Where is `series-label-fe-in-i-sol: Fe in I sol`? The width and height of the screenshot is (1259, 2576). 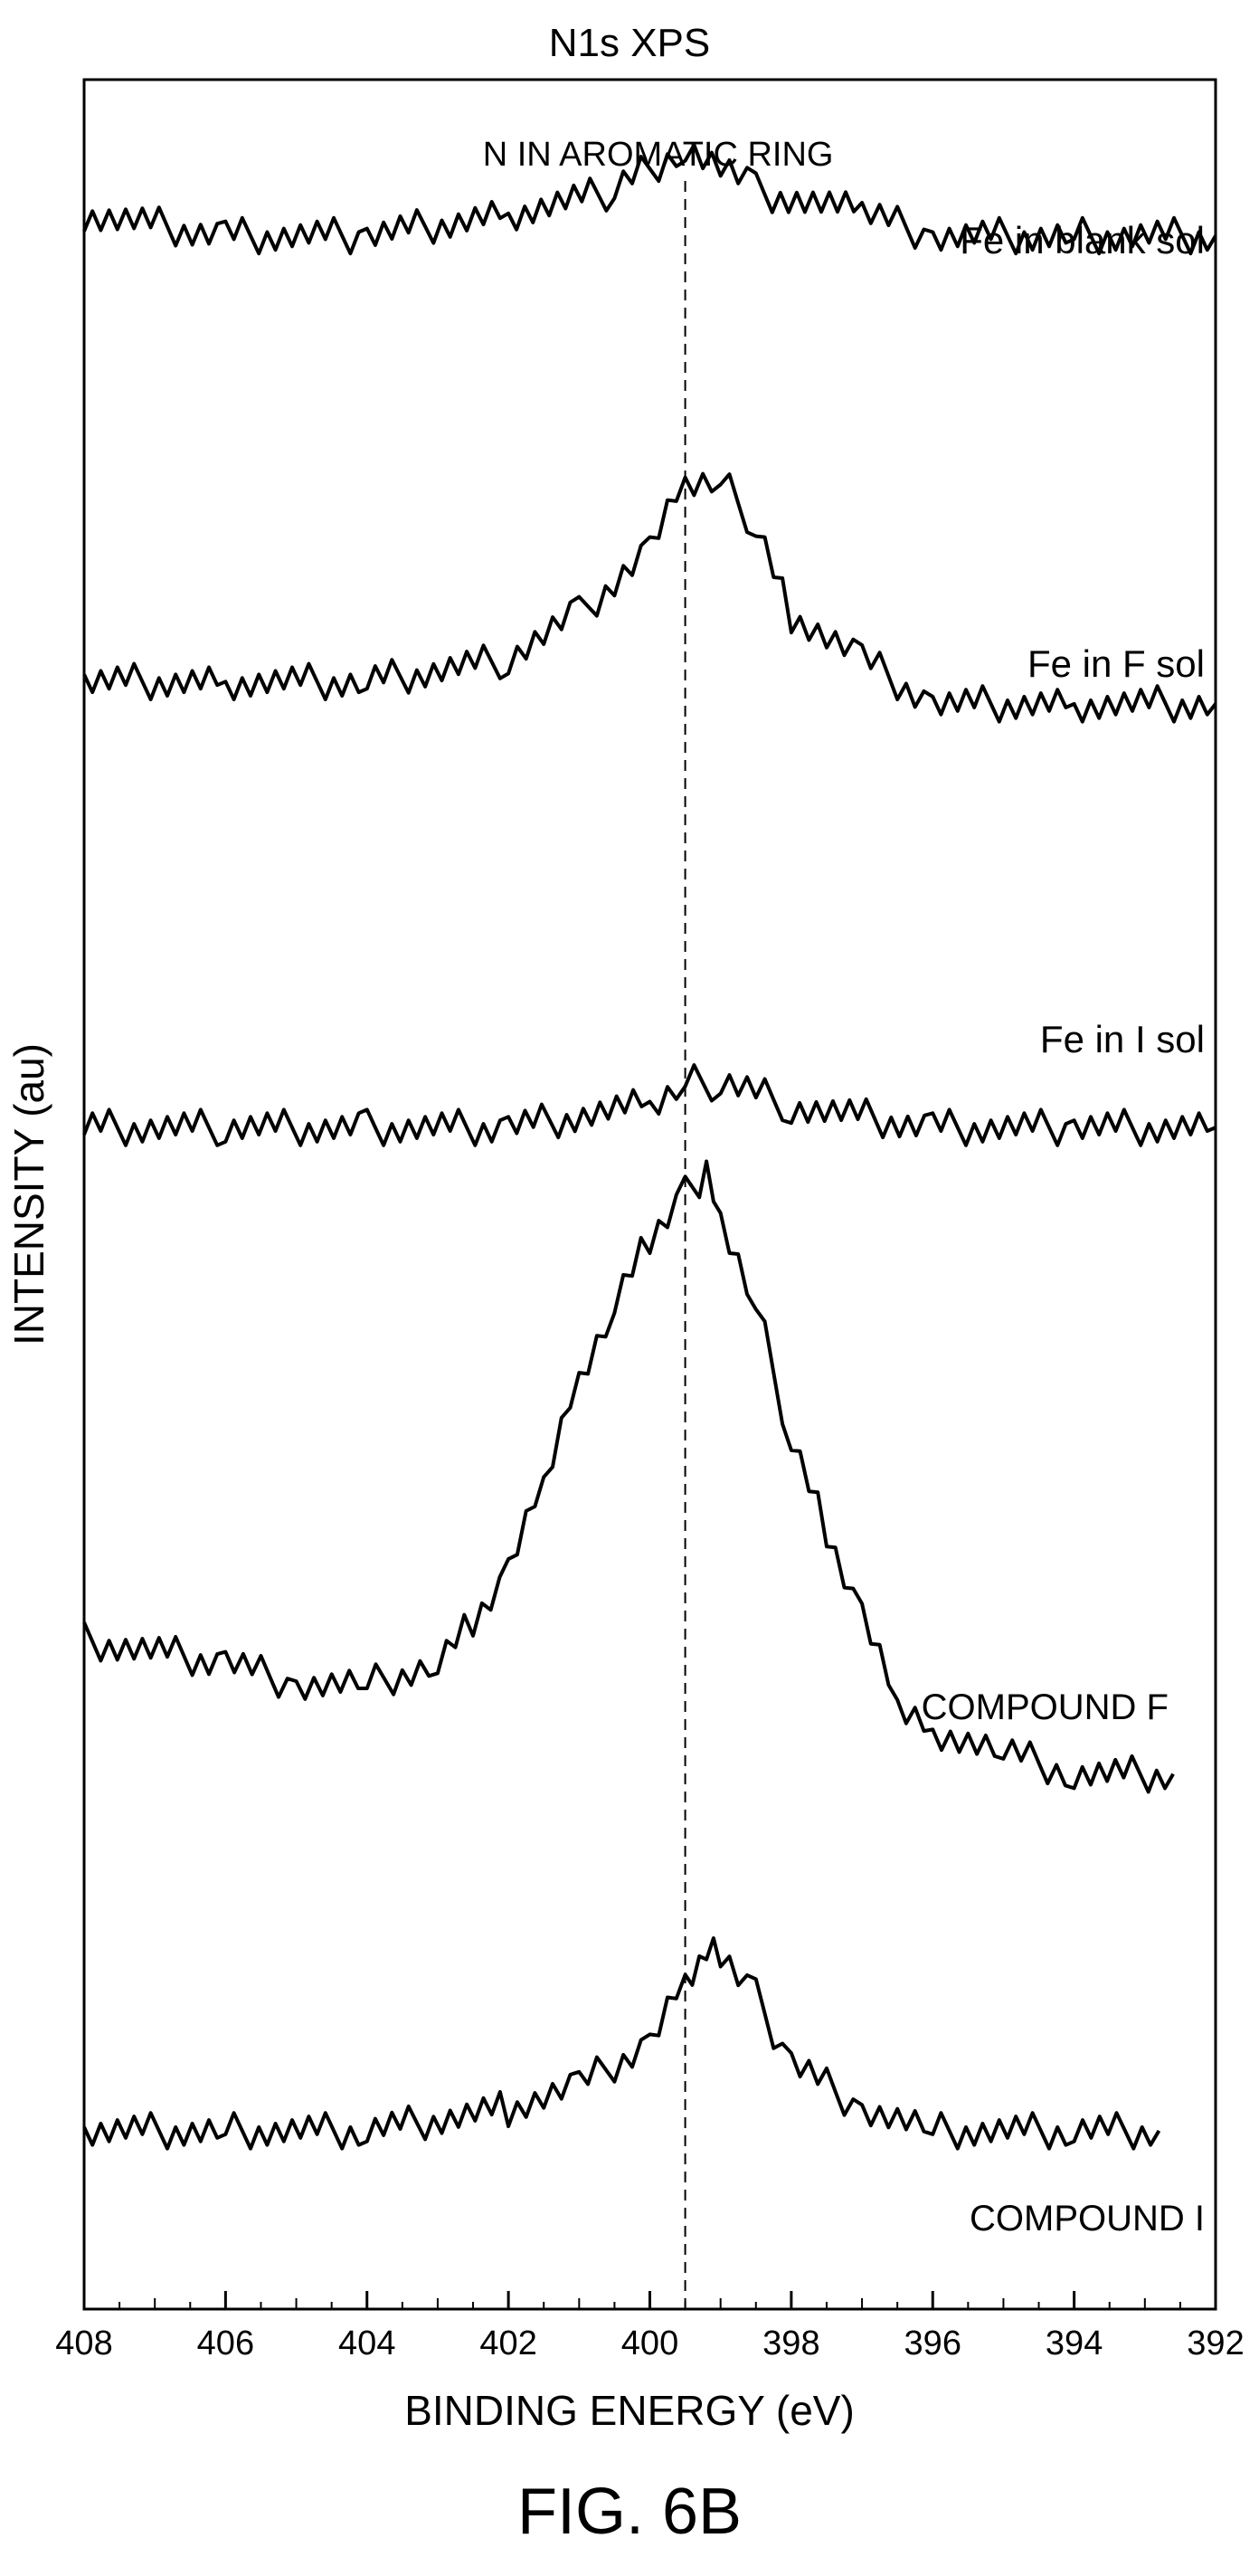
series-label-fe-in-i-sol: Fe in I sol is located at coordinates (1123, 1039).